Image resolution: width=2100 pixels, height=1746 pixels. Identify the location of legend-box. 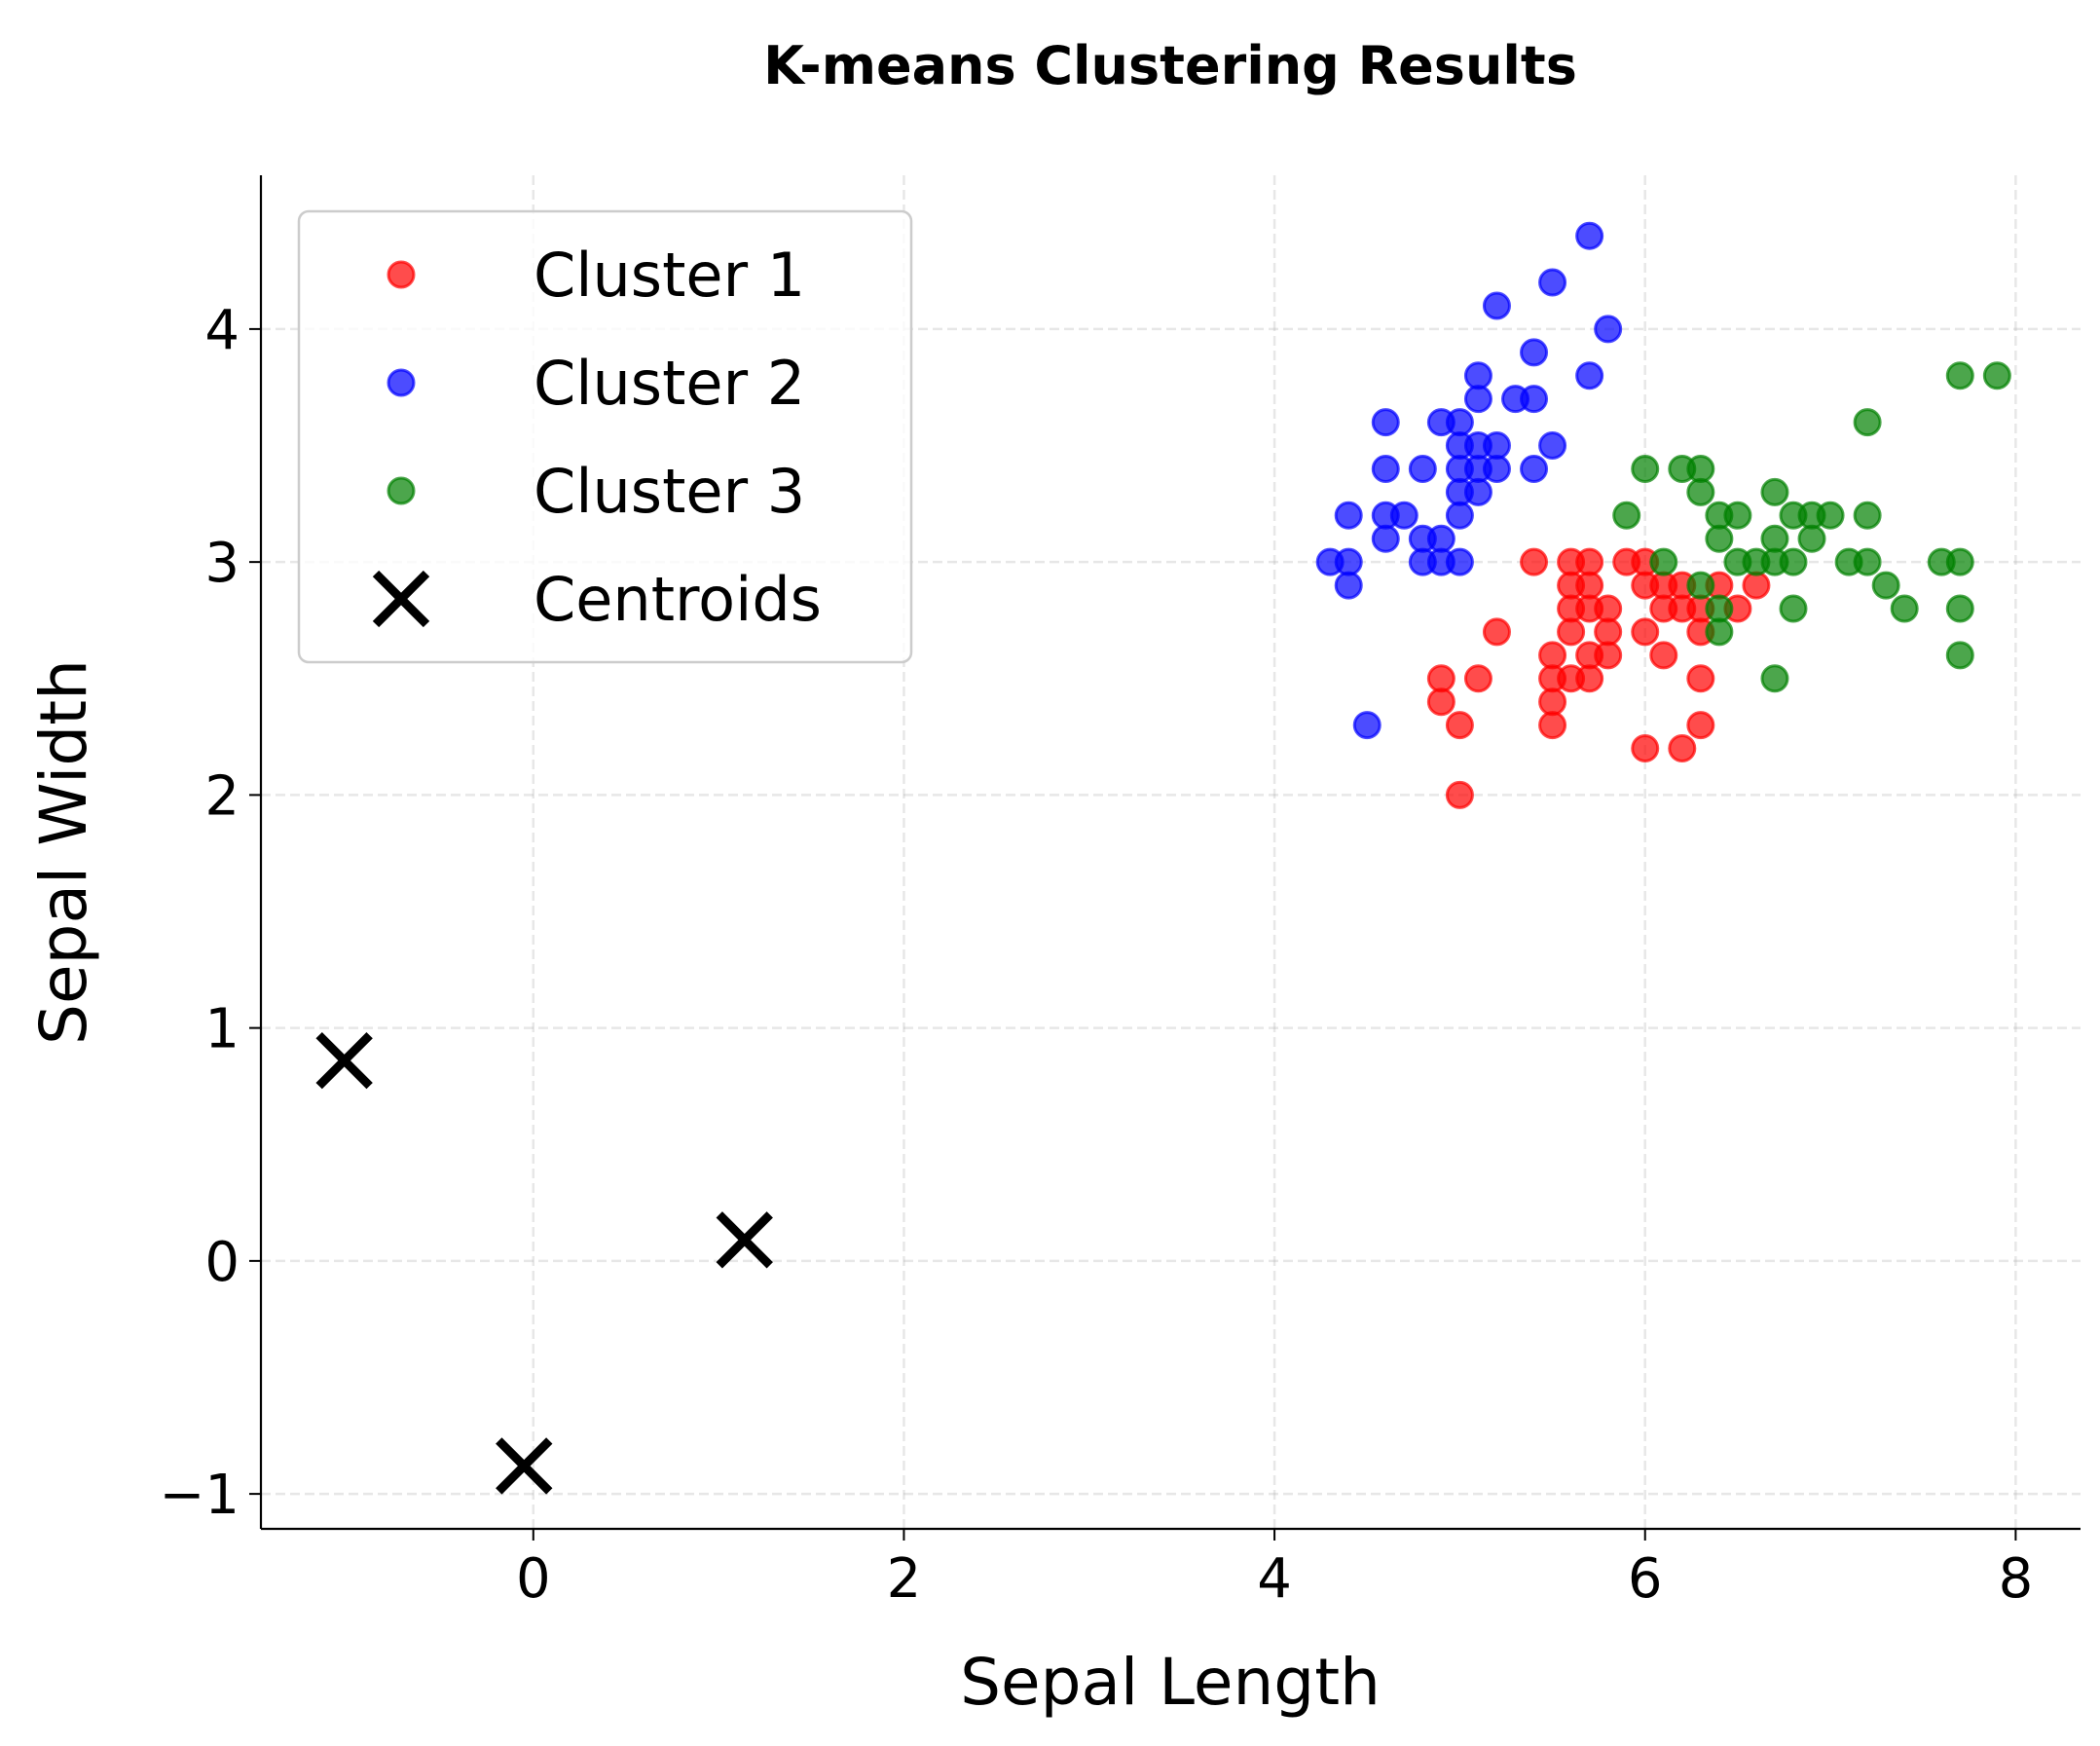
(605, 436).